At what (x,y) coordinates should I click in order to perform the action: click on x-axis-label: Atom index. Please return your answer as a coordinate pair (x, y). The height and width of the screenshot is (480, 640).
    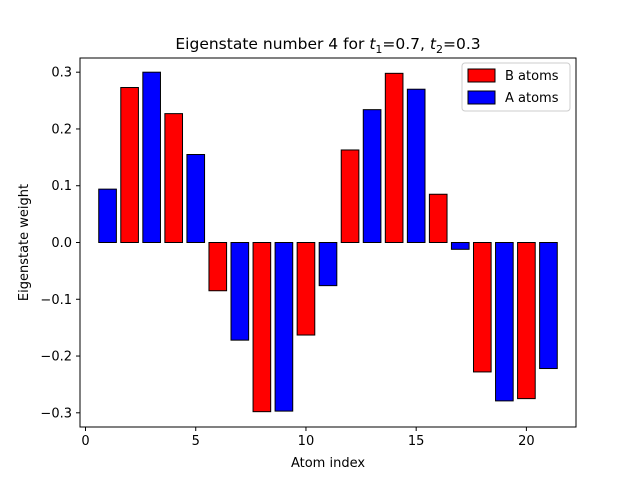
    Looking at the image, I should click on (328, 463).